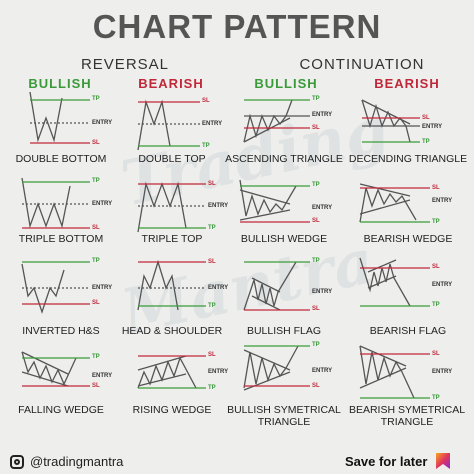 Image resolution: width=474 pixels, height=474 pixels. Describe the element at coordinates (61, 410) in the screenshot. I see `caption-falling-wedge: FALLING WEDGE` at that location.